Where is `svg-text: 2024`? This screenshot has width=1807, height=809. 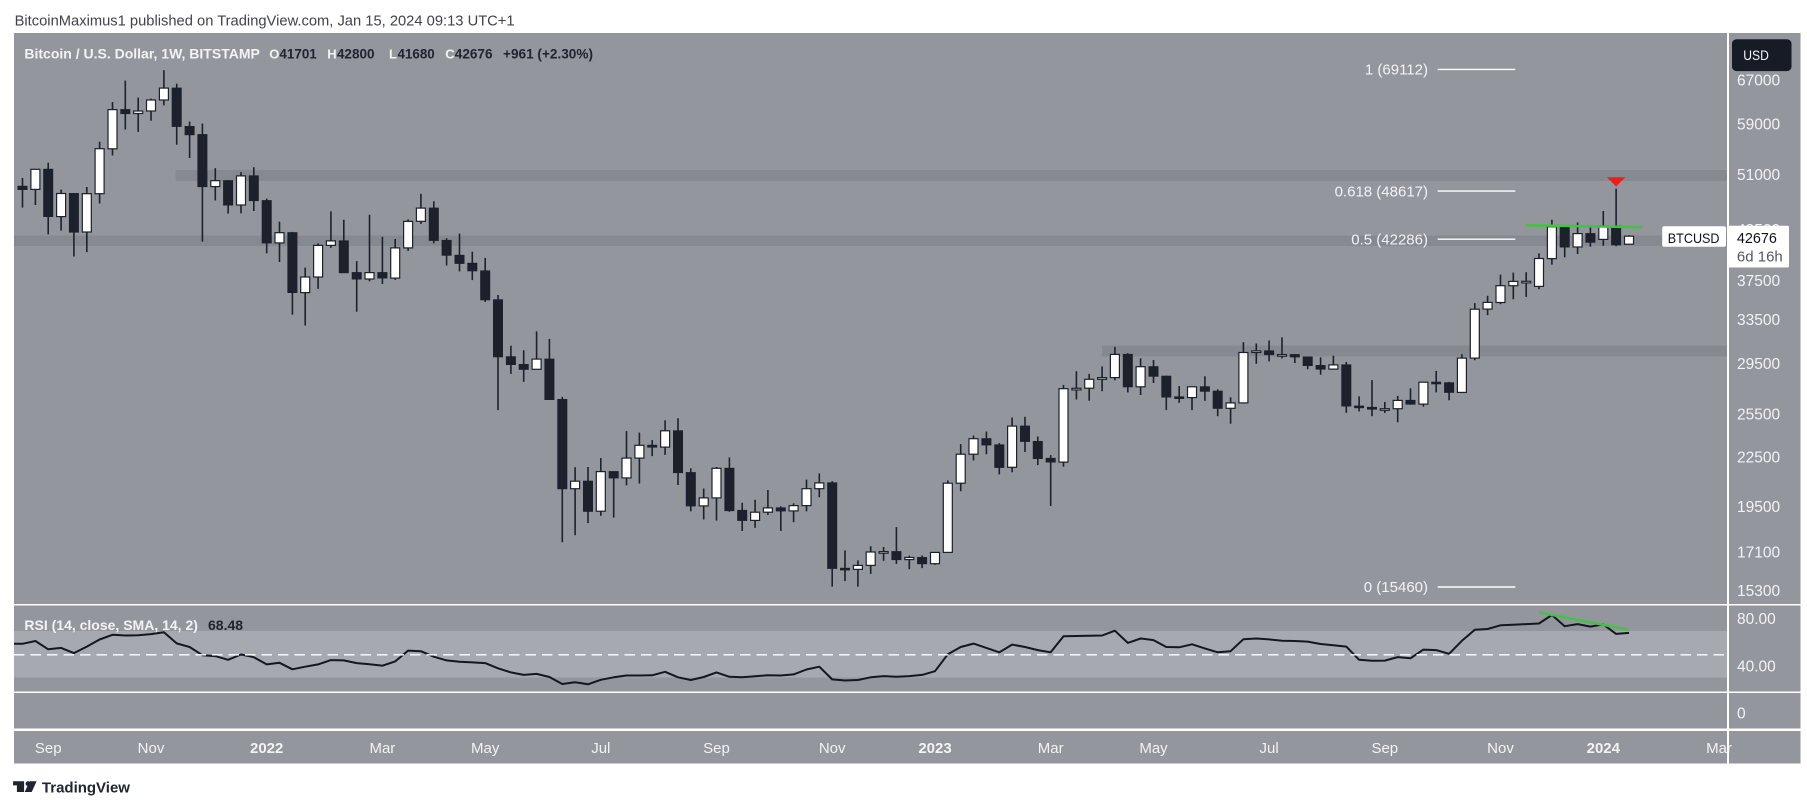 svg-text: 2024 is located at coordinates (1604, 748).